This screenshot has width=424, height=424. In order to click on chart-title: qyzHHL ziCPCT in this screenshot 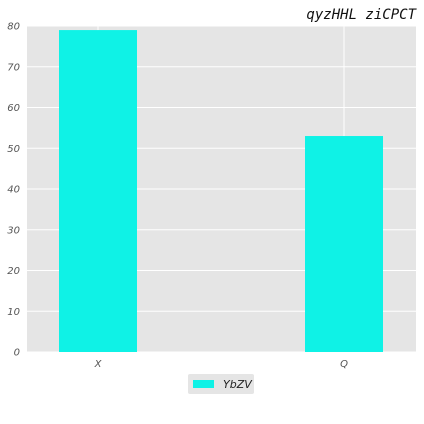, I will do `click(361, 15)`.